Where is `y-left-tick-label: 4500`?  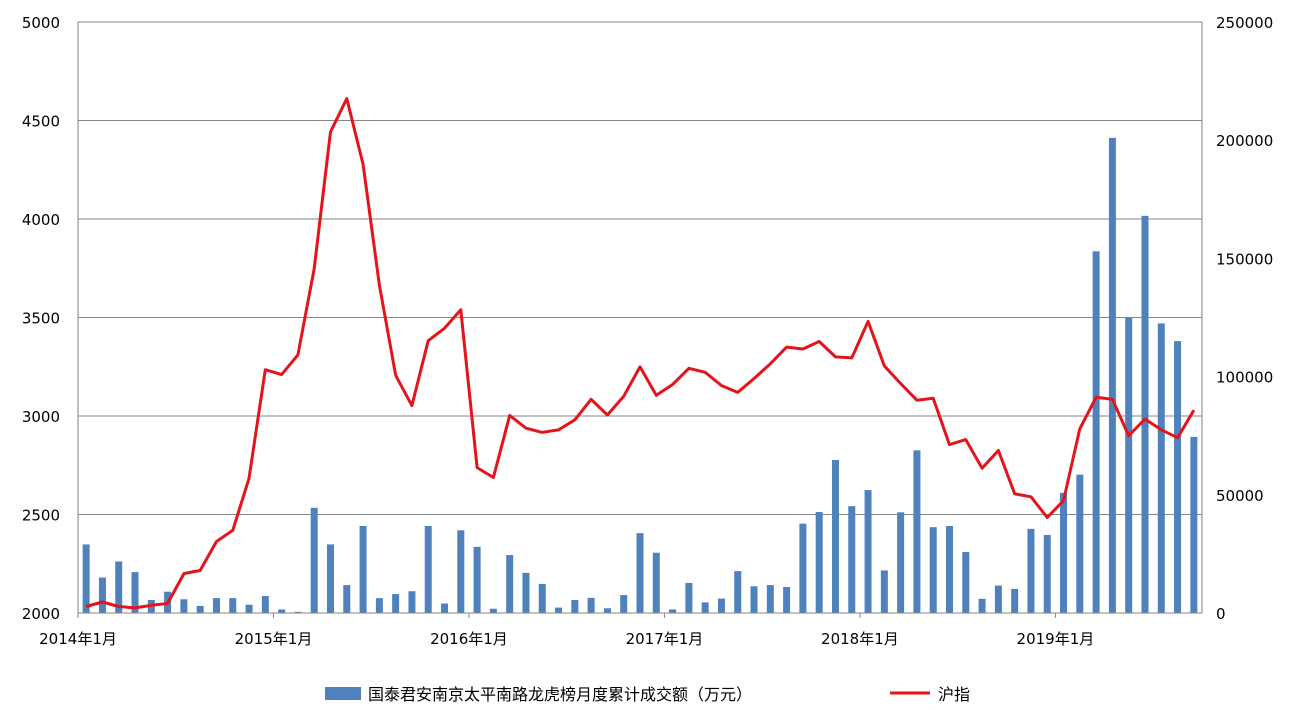
y-left-tick-label: 4500 is located at coordinates (41, 122).